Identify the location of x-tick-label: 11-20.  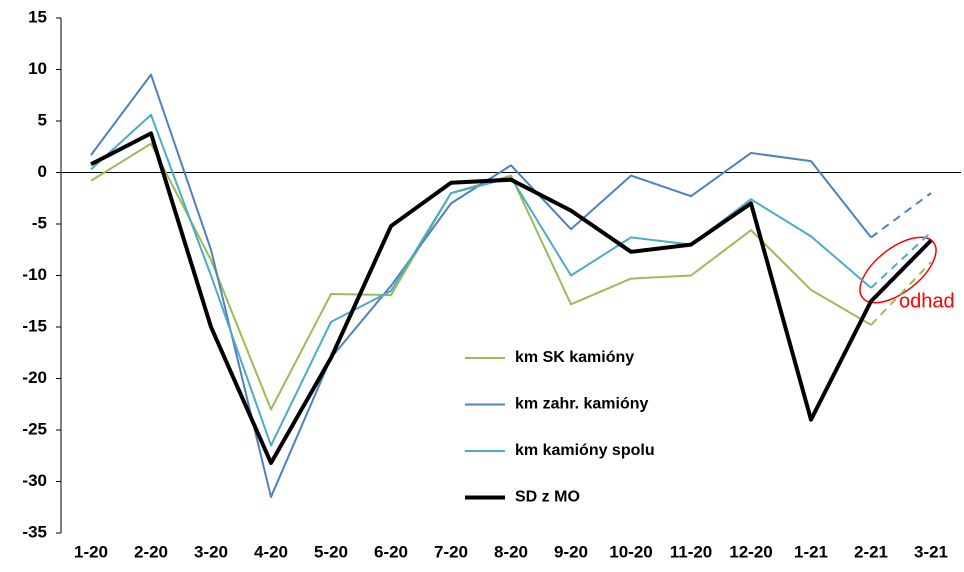
(691, 551).